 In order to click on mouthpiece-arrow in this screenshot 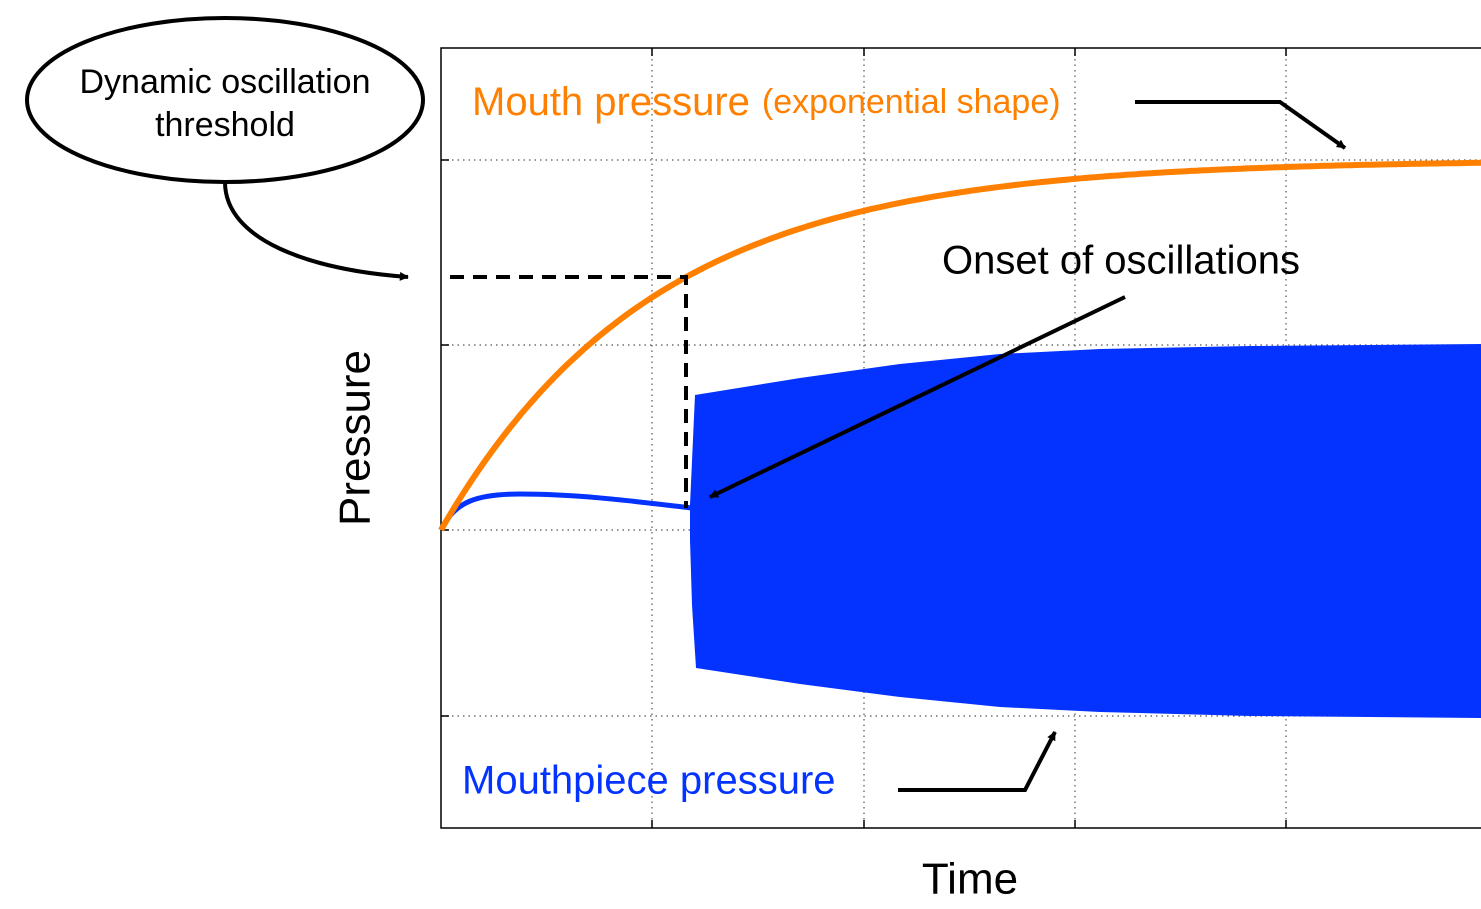, I will do `click(977, 761)`.